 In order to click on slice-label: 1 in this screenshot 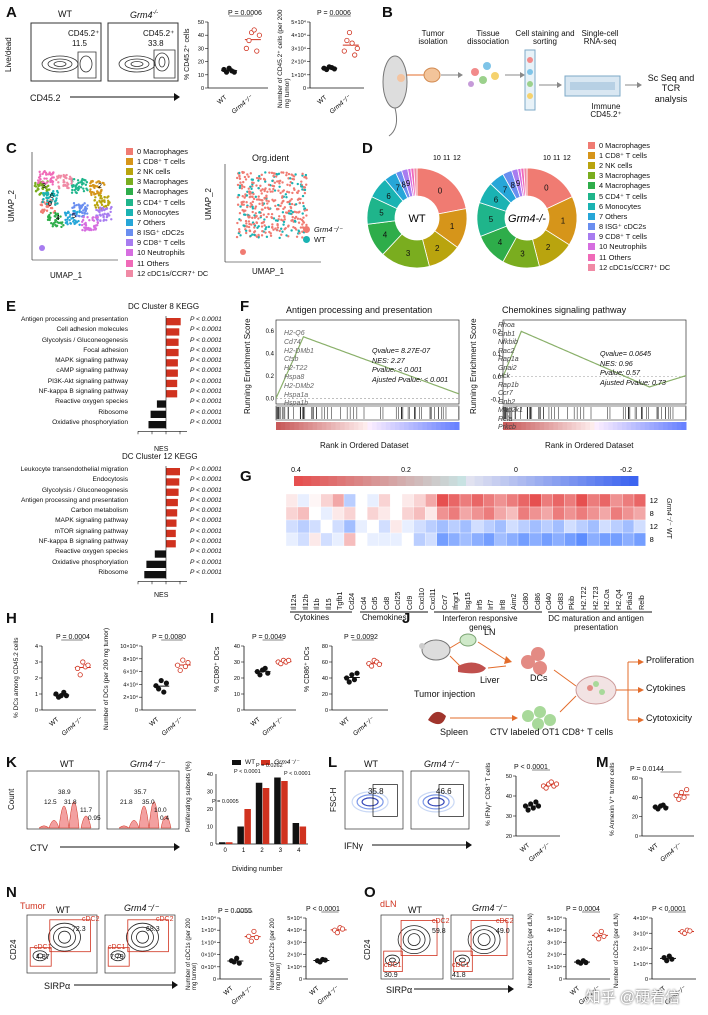, I will do `click(452, 226)`.